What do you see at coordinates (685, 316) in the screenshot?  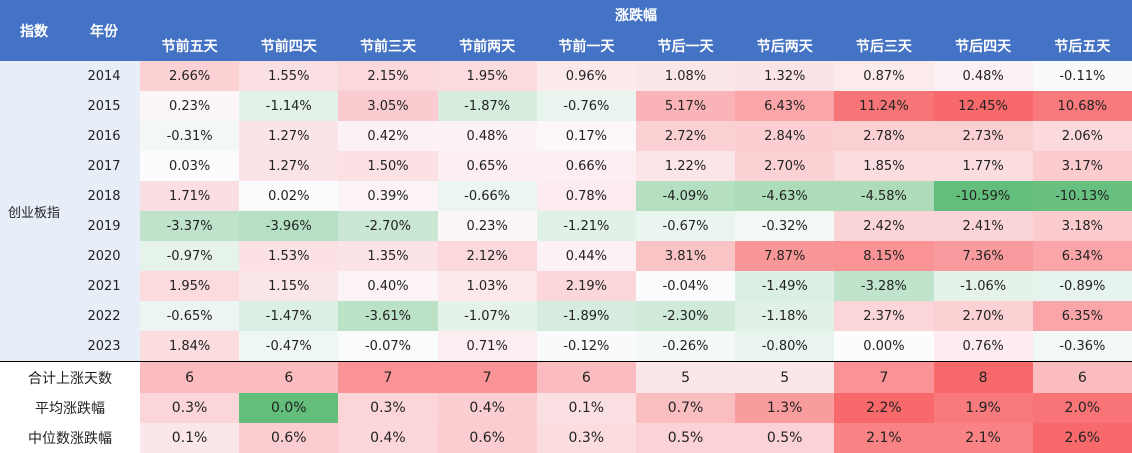 I see `value-cell: -2.30%` at bounding box center [685, 316].